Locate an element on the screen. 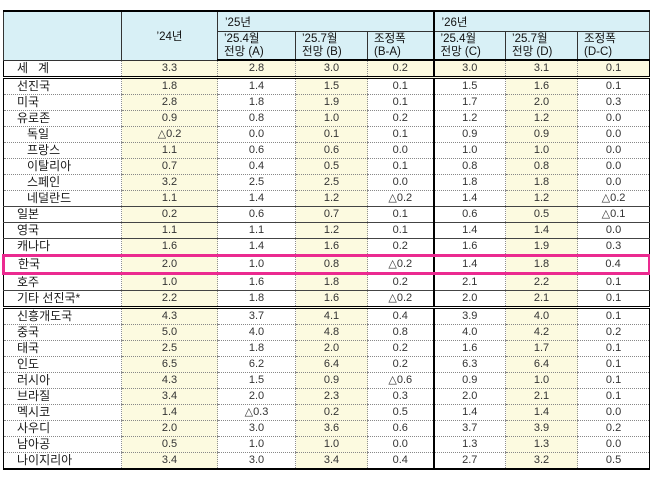 This screenshot has height=479, width=650. value-cell: 1.9 is located at coordinates (331, 102).